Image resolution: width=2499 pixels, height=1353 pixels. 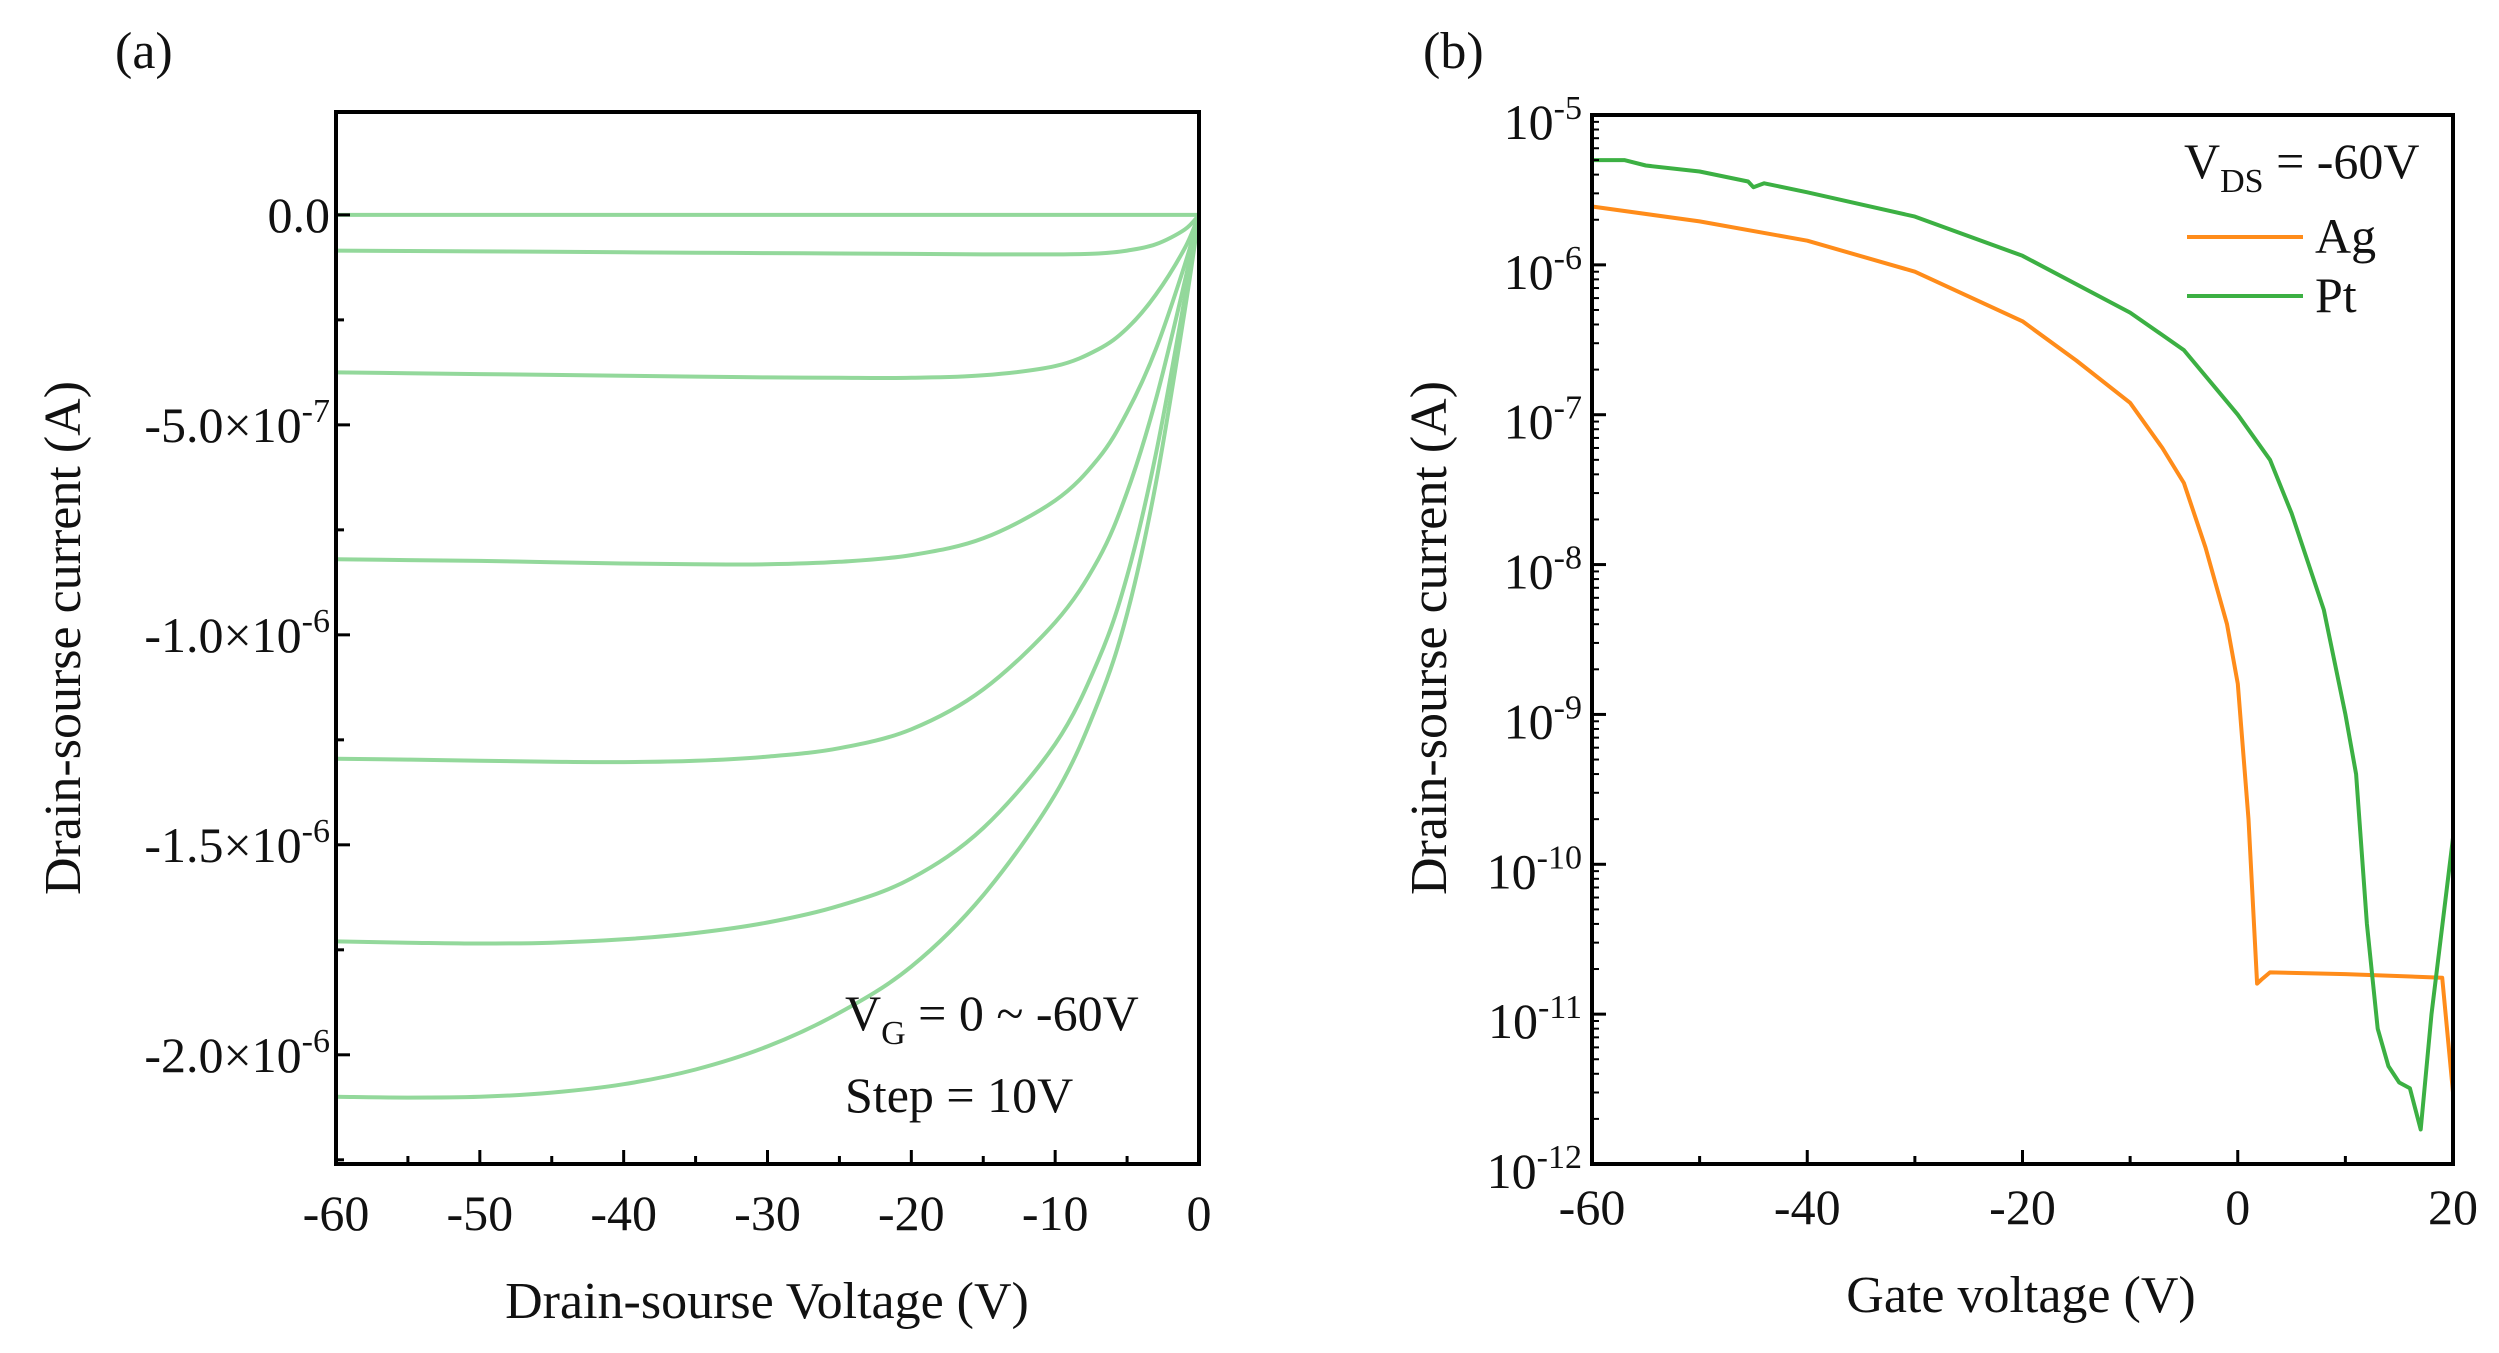 What do you see at coordinates (222, 1055) in the screenshot?
I see `y-tick-label-mantissa: -2.0×10` at bounding box center [222, 1055].